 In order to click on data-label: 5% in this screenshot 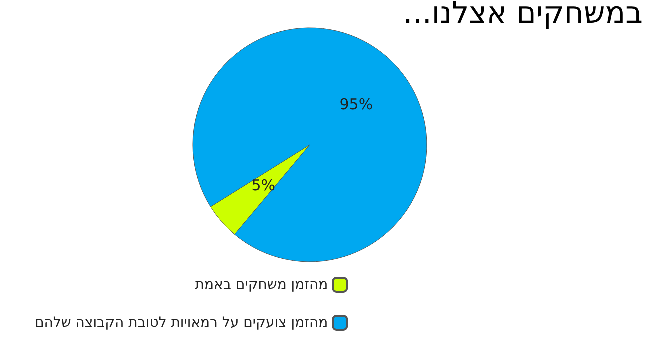, I will do `click(264, 185)`.